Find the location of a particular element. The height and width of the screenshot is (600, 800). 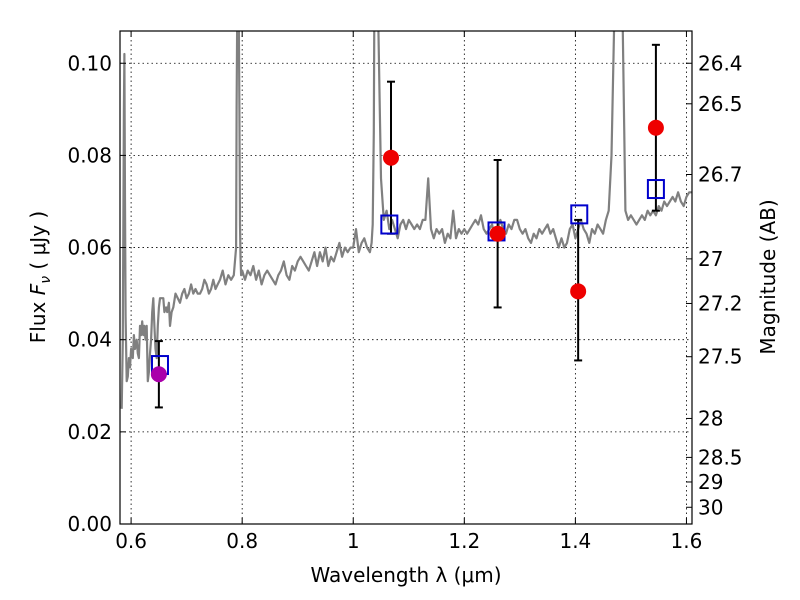

magnitude-tick-label: 28.5 is located at coordinates (720, 457).